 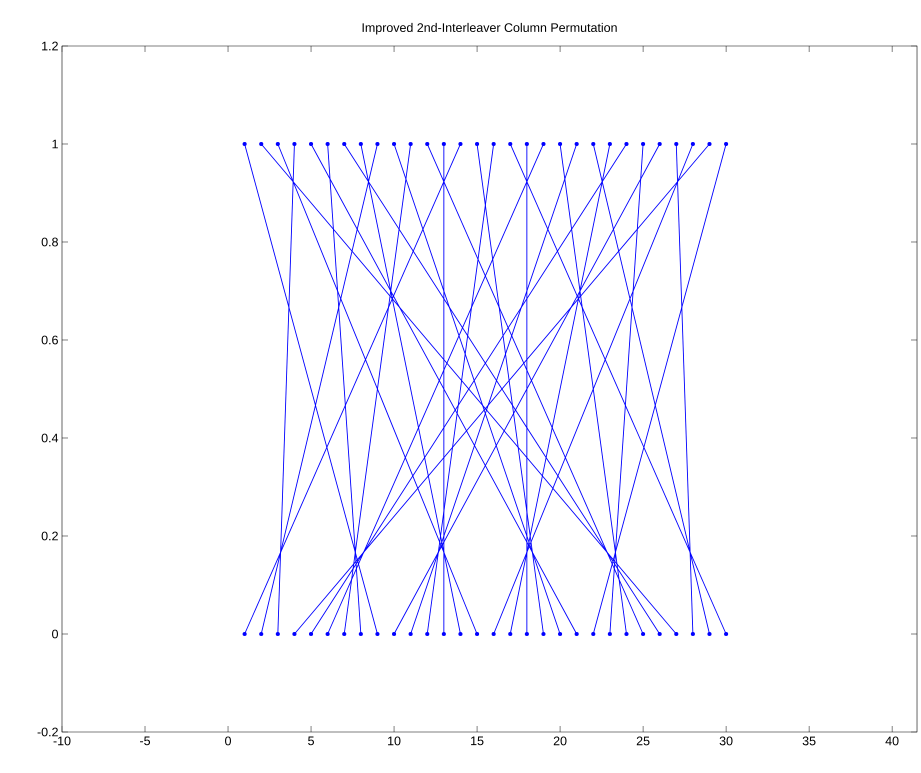 What do you see at coordinates (228, 741) in the screenshot?
I see `x-tick-label: 0` at bounding box center [228, 741].